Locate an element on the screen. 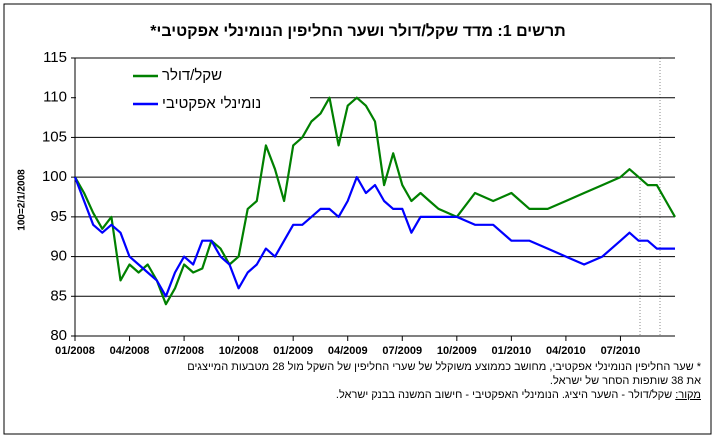 This screenshot has width=717, height=441. source-label: מקור: is located at coordinates (688, 395).